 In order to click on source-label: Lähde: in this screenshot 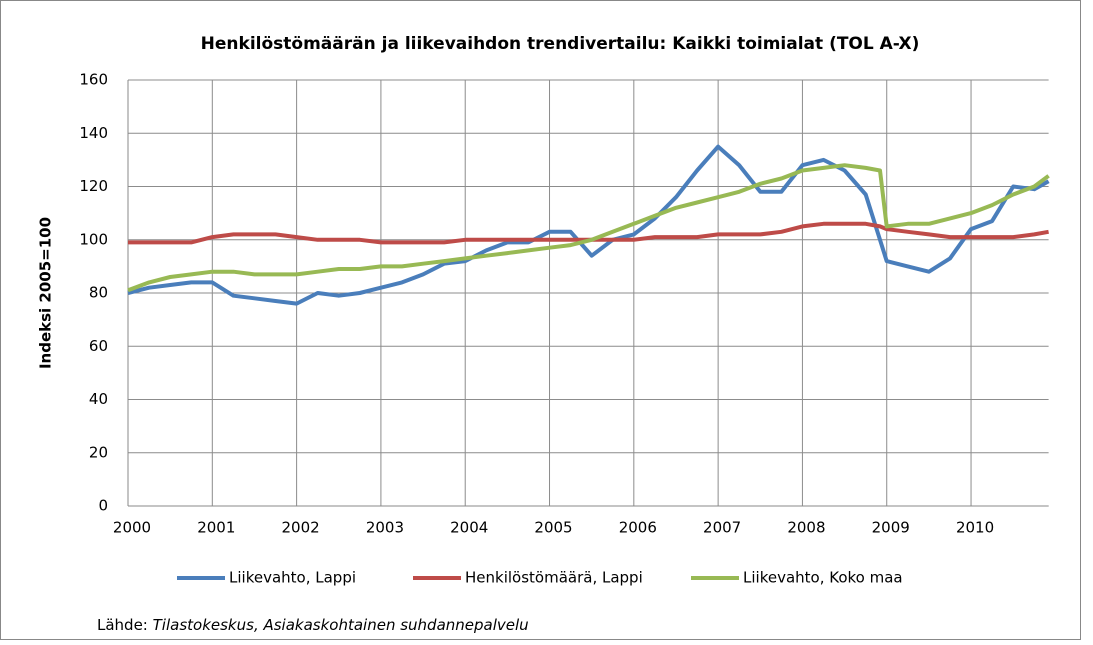, I will do `click(122, 625)`.